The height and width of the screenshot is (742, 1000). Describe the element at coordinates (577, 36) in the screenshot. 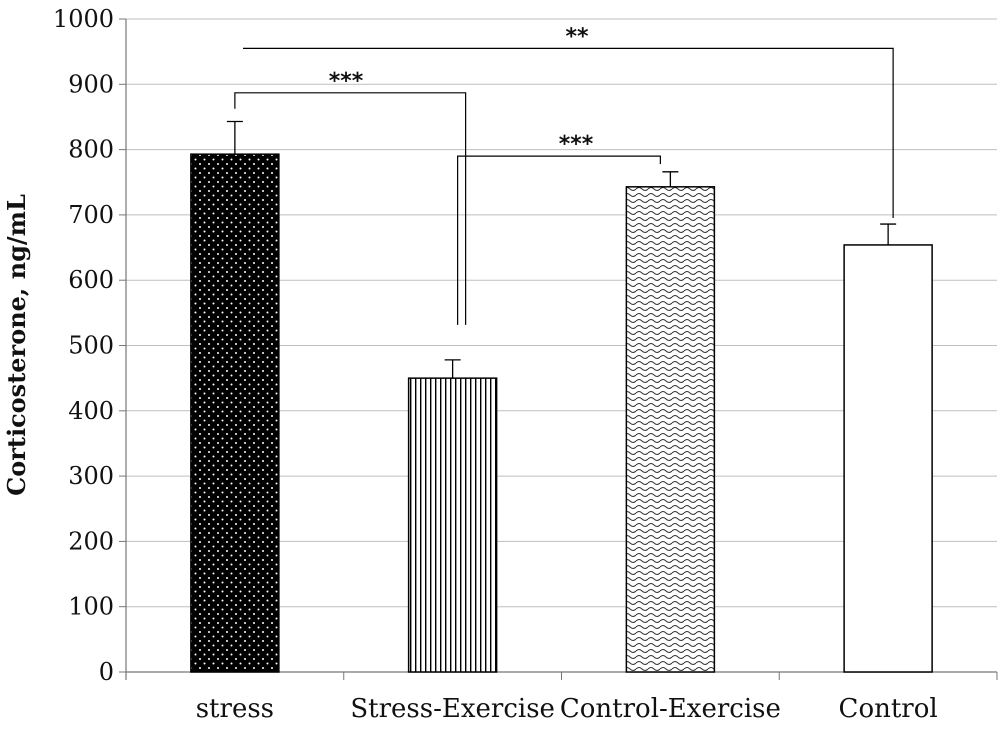

I see `significance-label: **` at that location.